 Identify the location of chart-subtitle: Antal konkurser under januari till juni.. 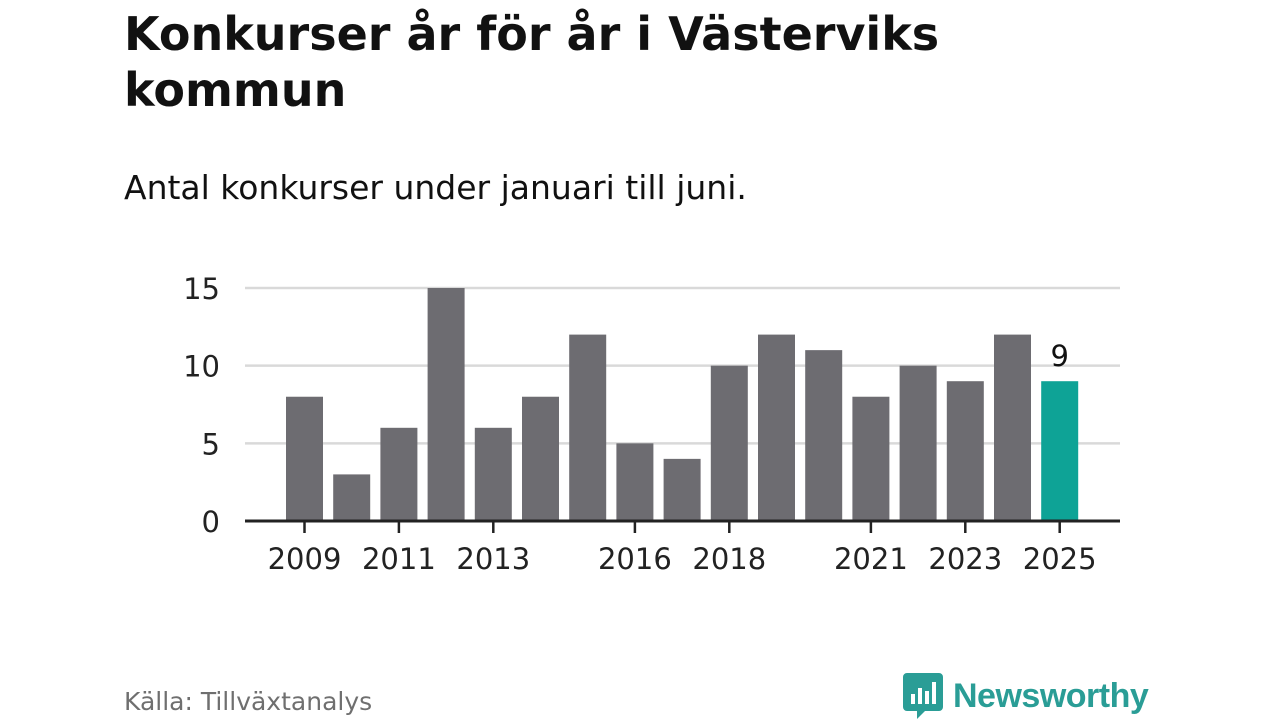
(435, 187).